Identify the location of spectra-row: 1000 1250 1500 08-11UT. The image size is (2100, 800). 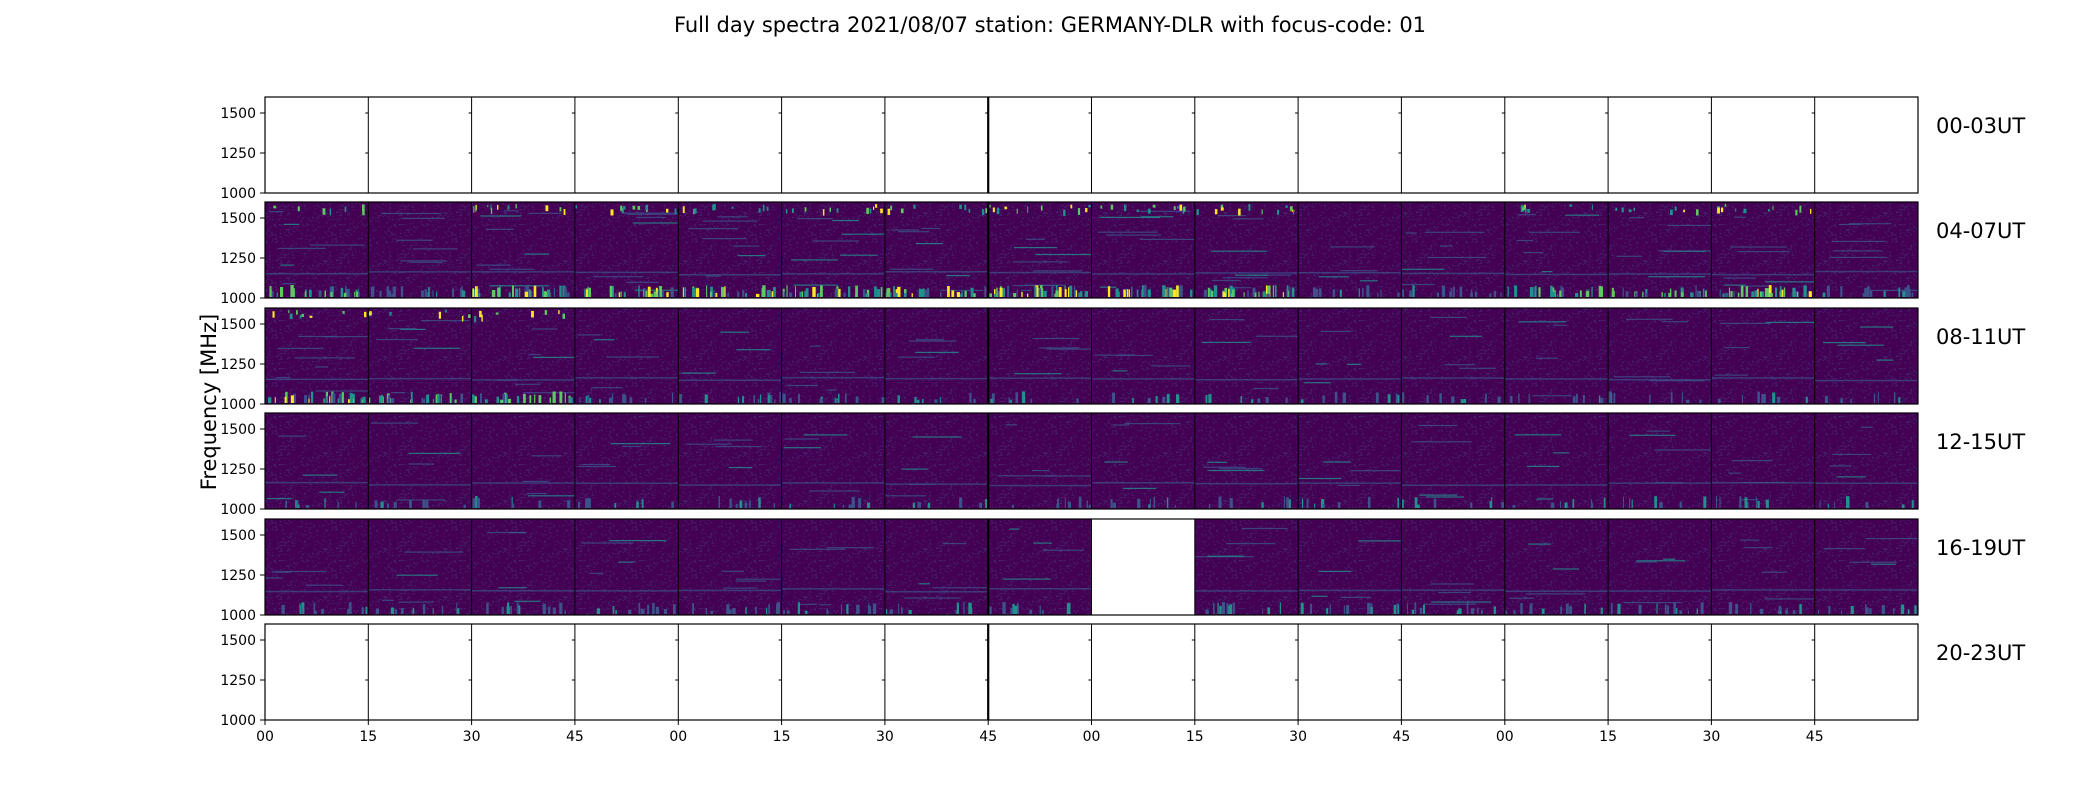
(1122, 360).